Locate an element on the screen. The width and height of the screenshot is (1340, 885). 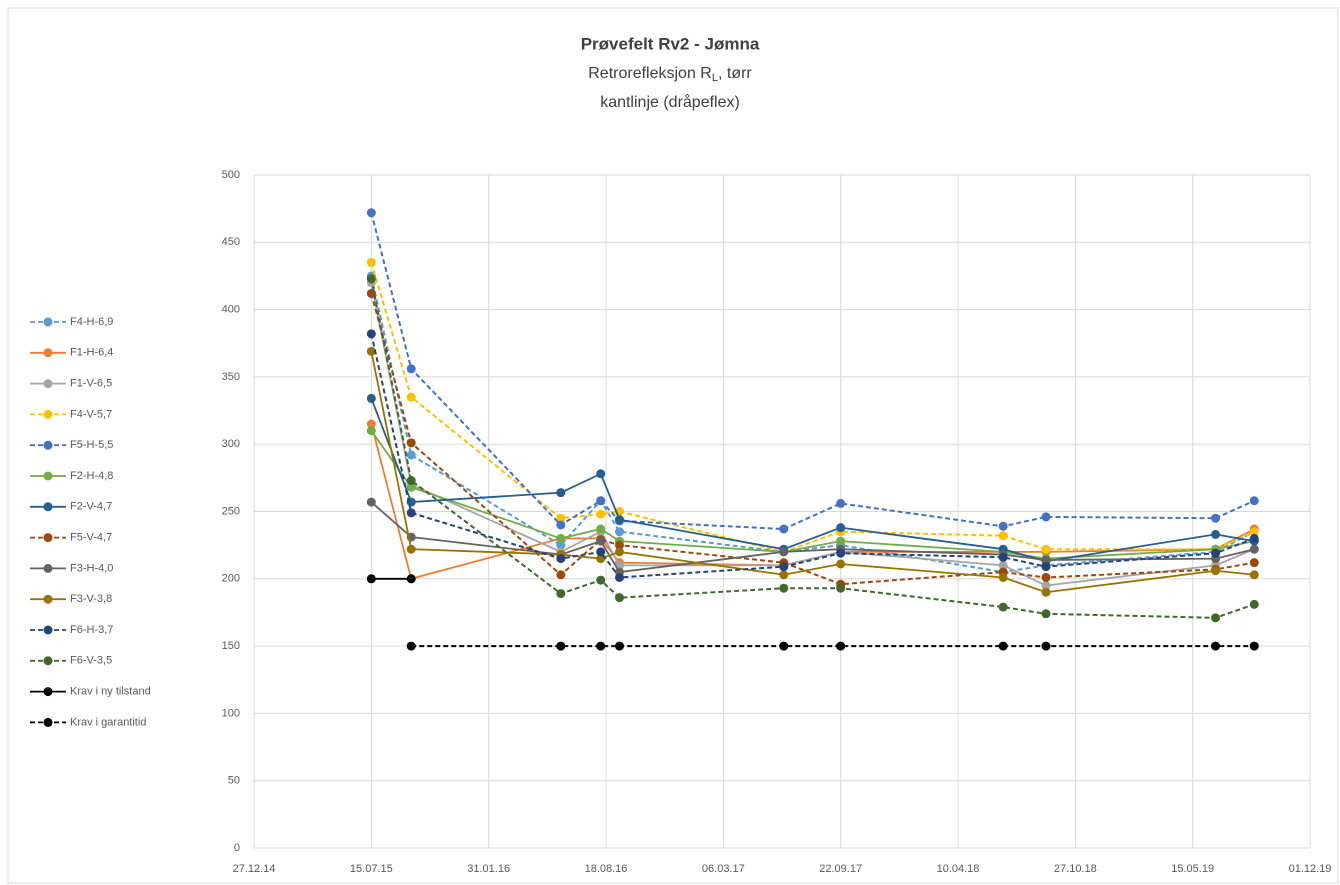
y-tick-label: 200 is located at coordinates (231, 579).